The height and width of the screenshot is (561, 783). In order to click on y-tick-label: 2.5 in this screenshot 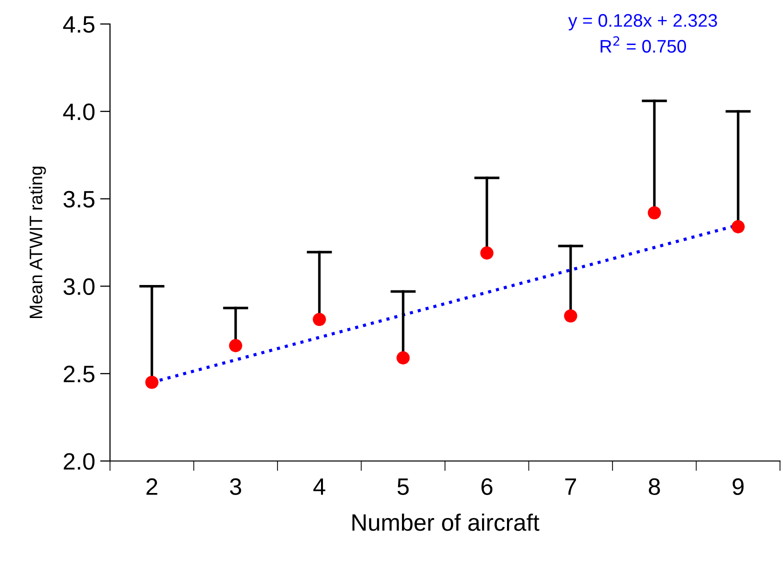, I will do `click(79, 374)`.